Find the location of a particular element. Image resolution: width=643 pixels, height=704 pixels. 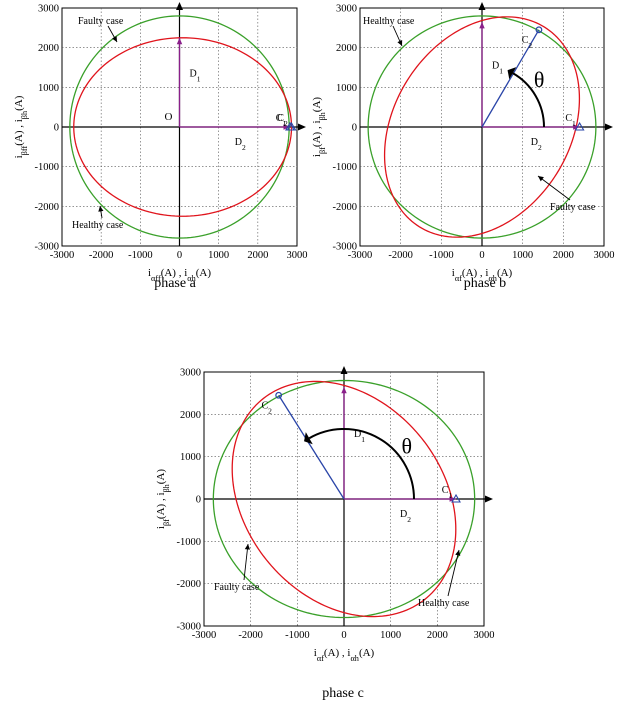

panel-caption: phase c is located at coordinates (343, 693).